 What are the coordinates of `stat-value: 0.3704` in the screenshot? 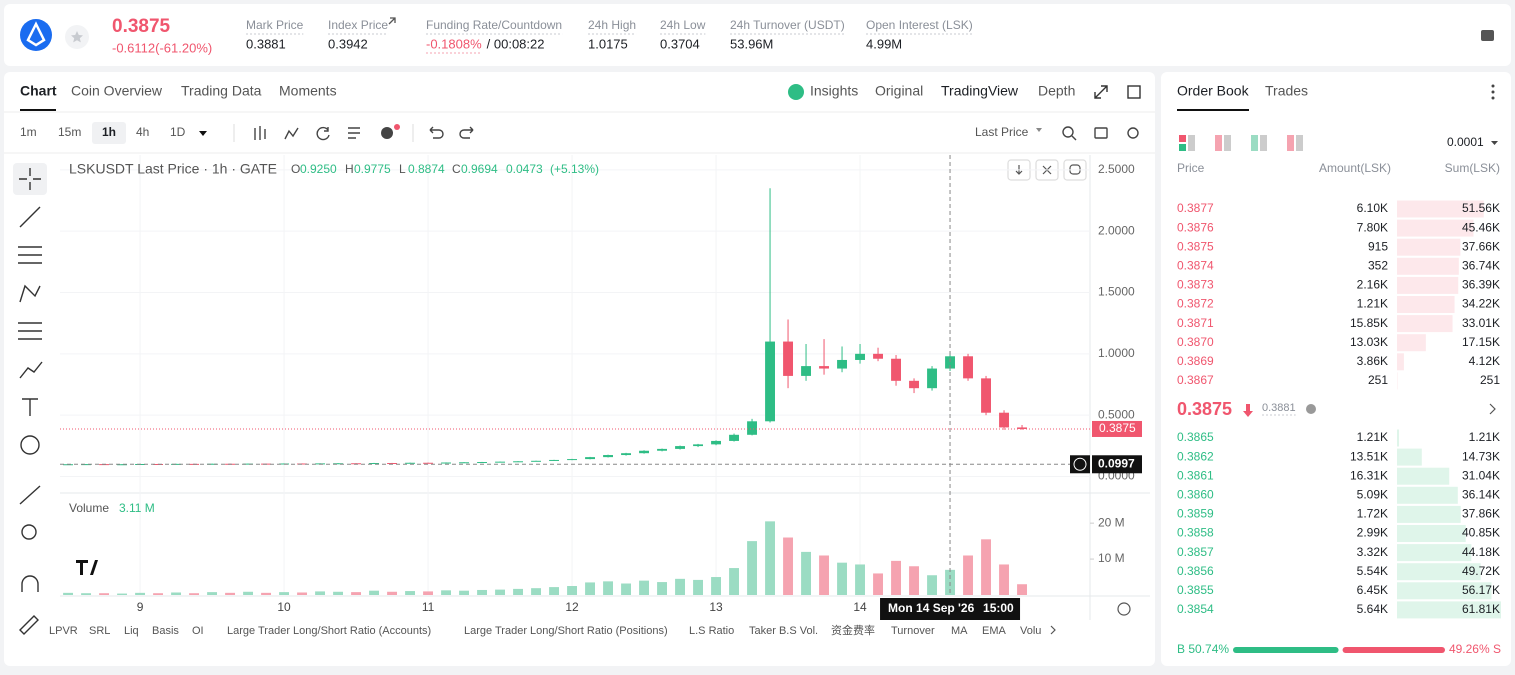 It's located at (680, 43).